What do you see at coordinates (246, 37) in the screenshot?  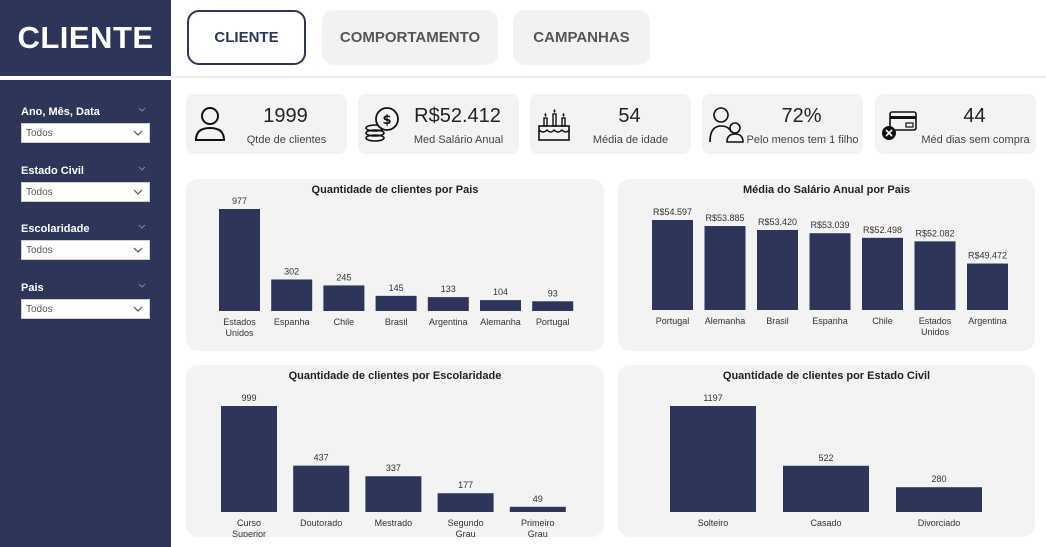 I see `tab-cliente: CLIENTE` at bounding box center [246, 37].